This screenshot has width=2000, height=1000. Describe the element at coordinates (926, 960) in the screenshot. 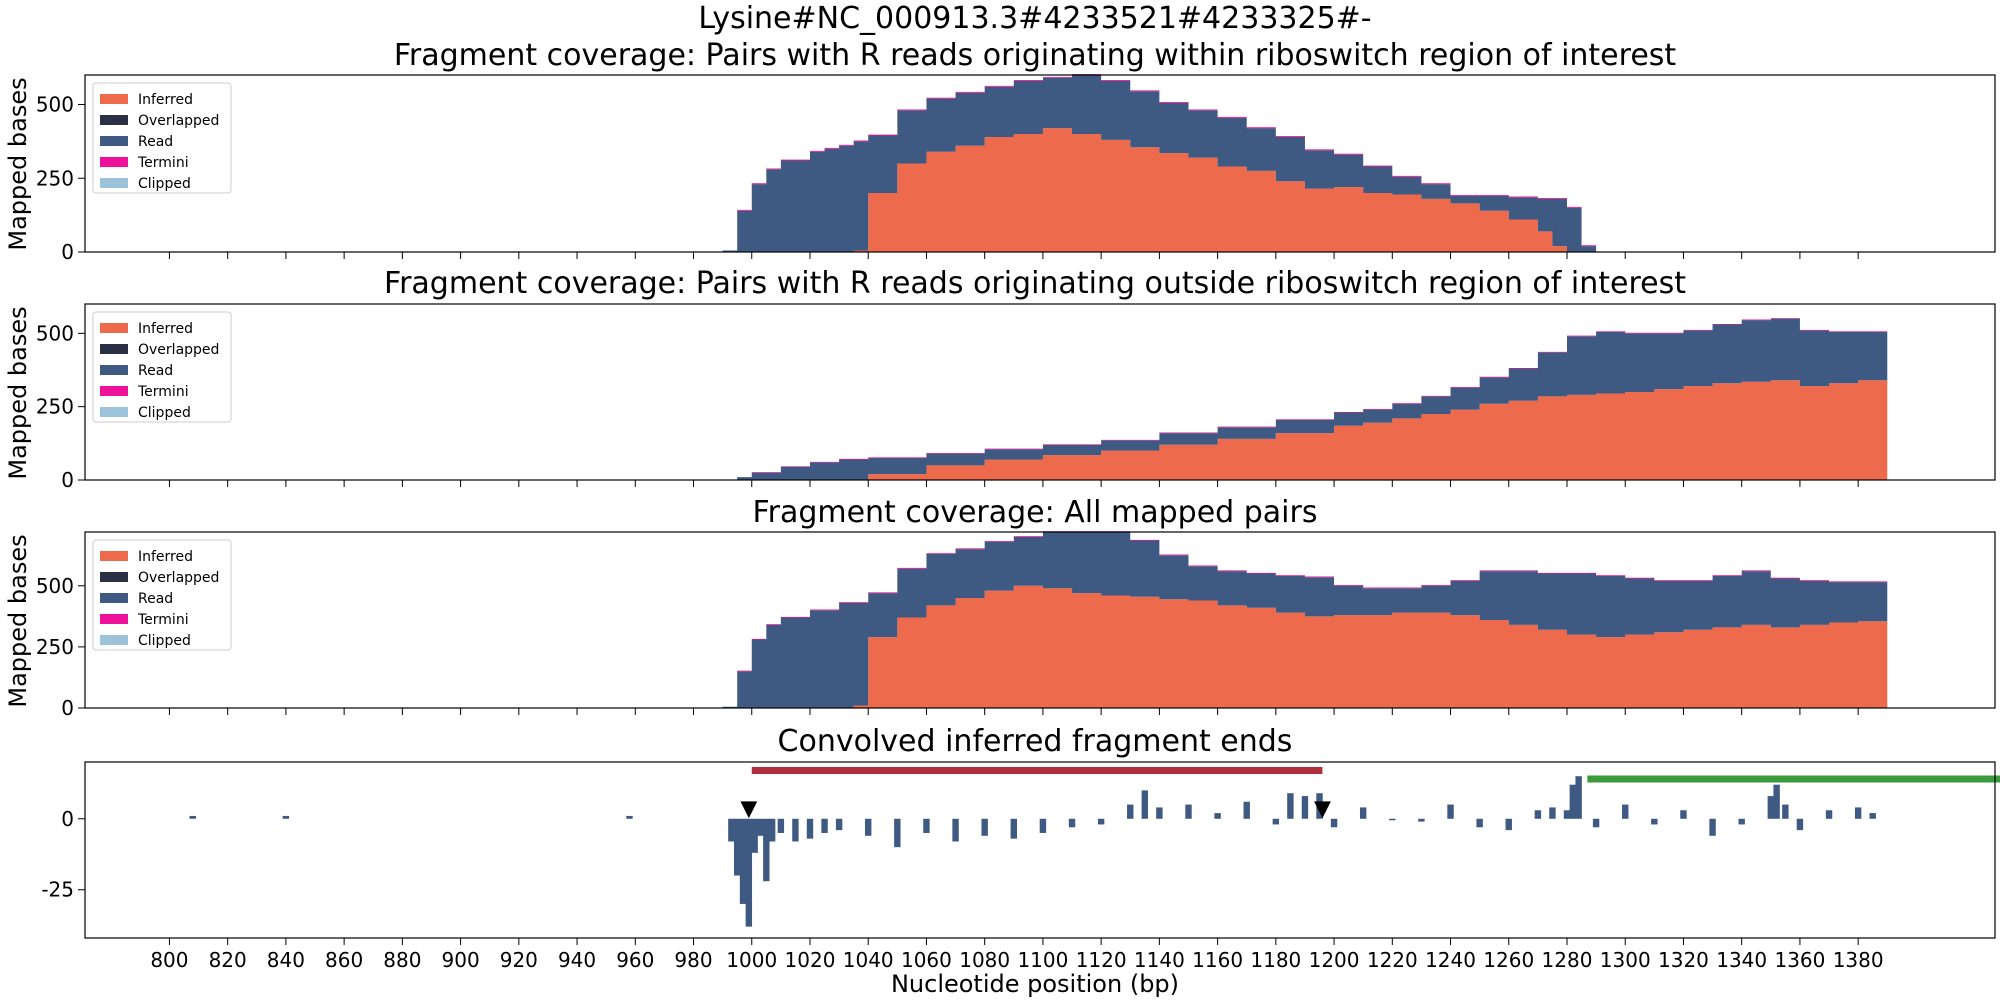

I see `x-tick-label: 1060` at that location.